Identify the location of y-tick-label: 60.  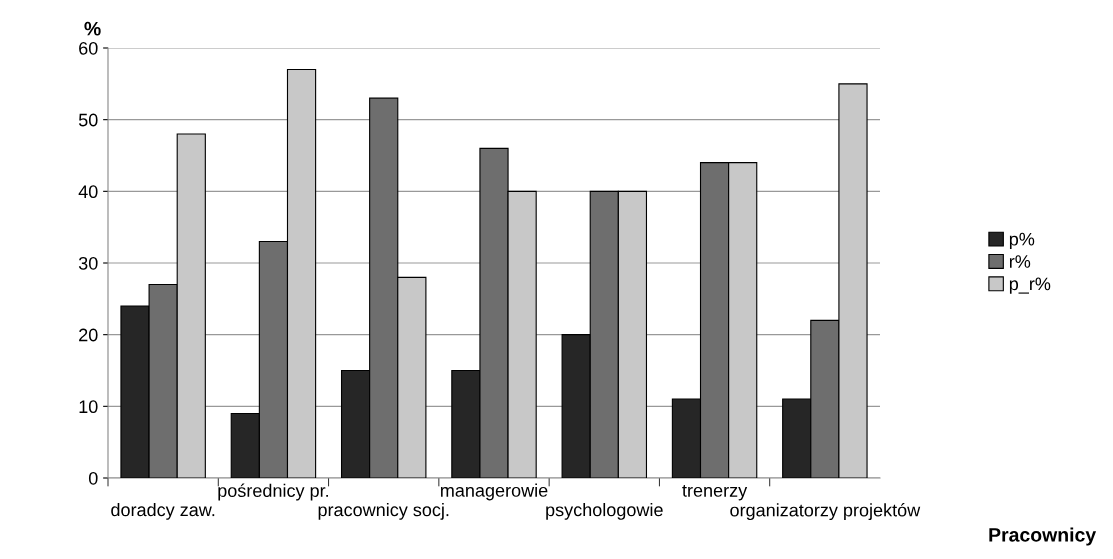
(88, 48).